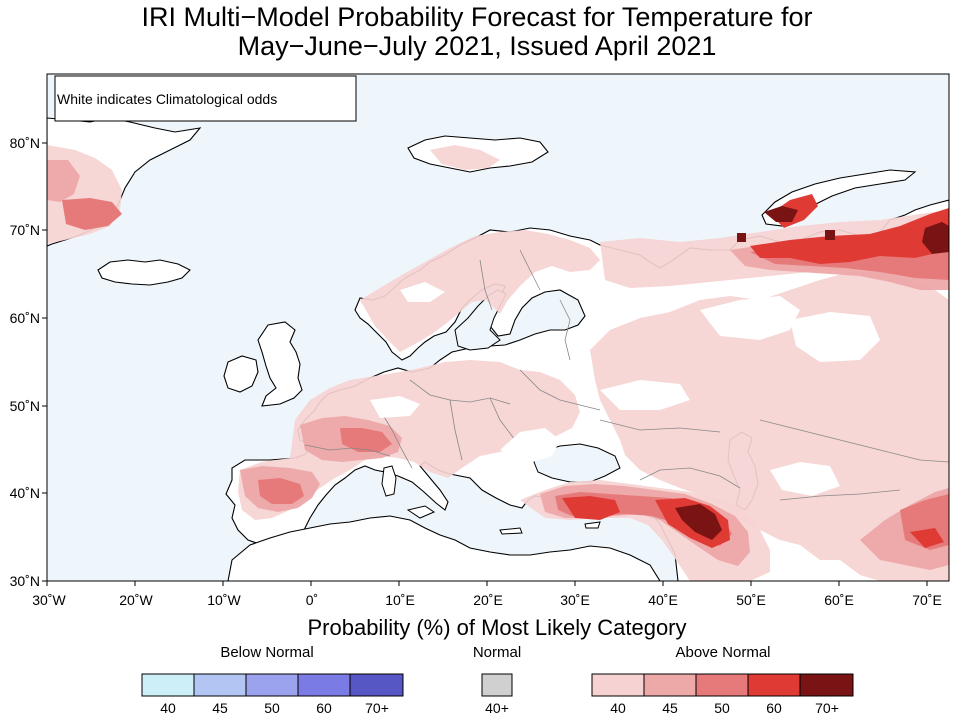 The height and width of the screenshot is (716, 954). Describe the element at coordinates (577, 463) in the screenshot. I see `black-sea` at that location.